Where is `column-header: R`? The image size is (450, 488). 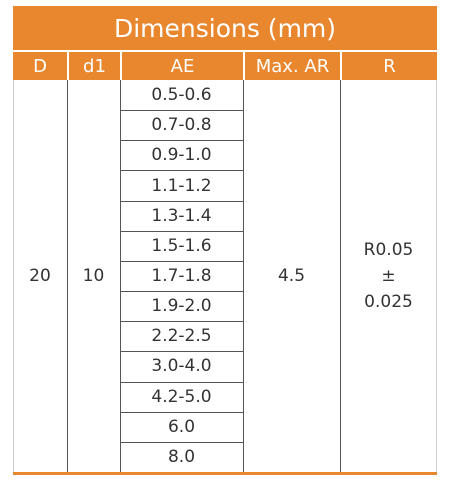
column-header: R is located at coordinates (388, 66).